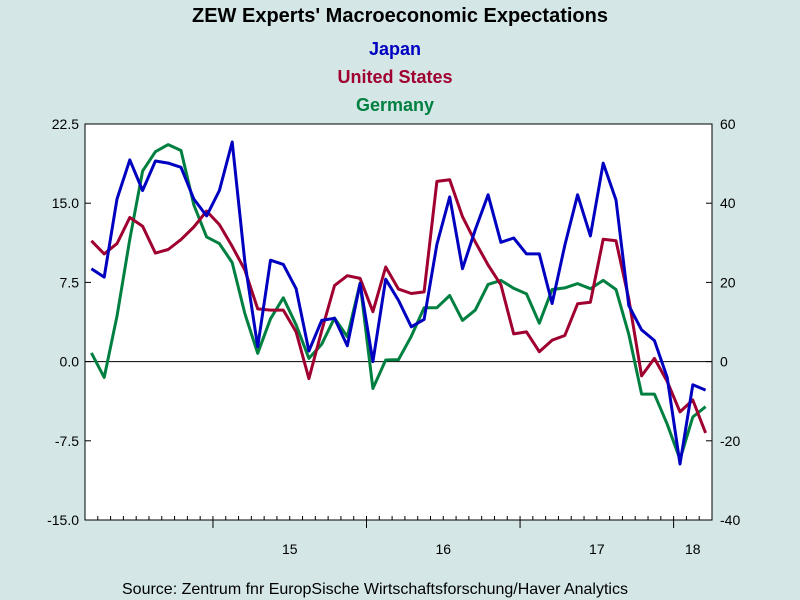 The width and height of the screenshot is (800, 600). Describe the element at coordinates (597, 549) in the screenshot. I see `x-tick-label: 17` at that location.